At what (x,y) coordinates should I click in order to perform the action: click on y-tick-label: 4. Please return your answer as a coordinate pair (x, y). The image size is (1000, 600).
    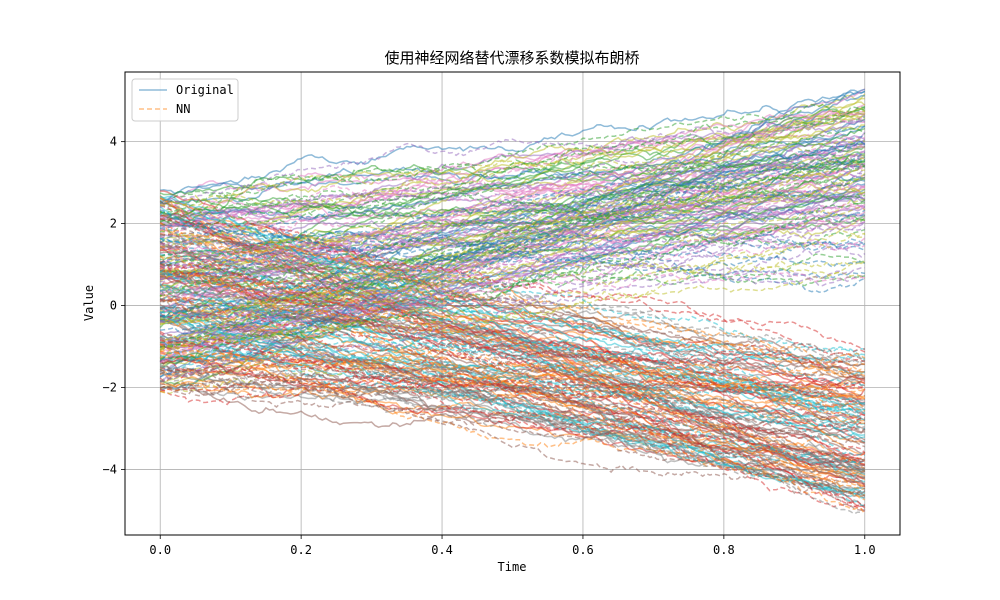
    Looking at the image, I should click on (113, 142).